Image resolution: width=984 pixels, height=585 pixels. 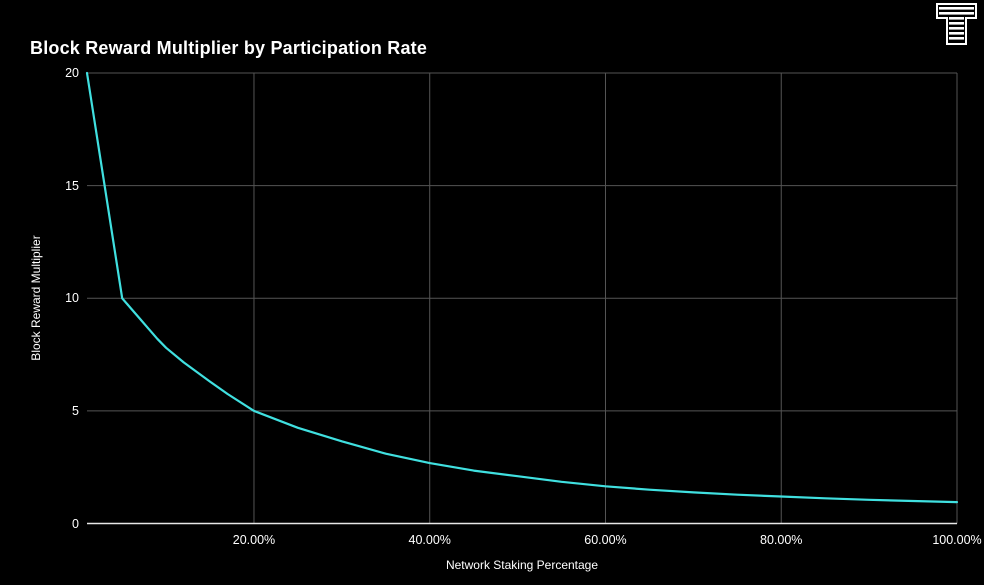 What do you see at coordinates (522, 565) in the screenshot?
I see `x-axis-title: Network Staking Percentage` at bounding box center [522, 565].